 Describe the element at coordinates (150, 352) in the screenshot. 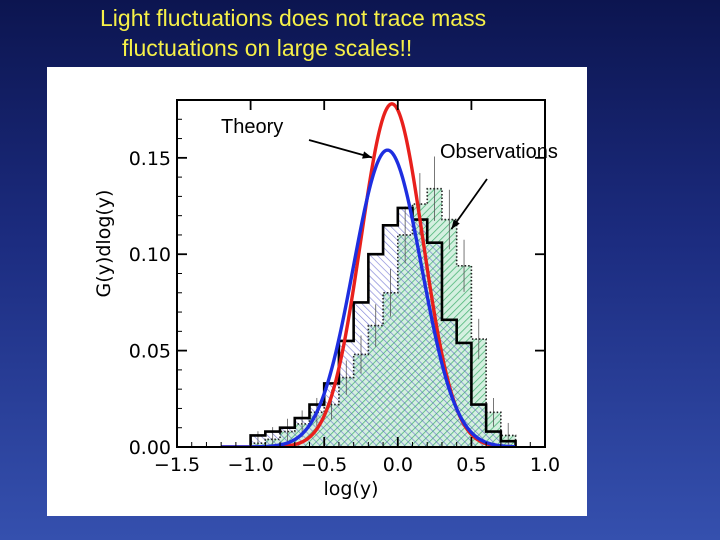

I see `y-tick-label: 0.05` at that location.